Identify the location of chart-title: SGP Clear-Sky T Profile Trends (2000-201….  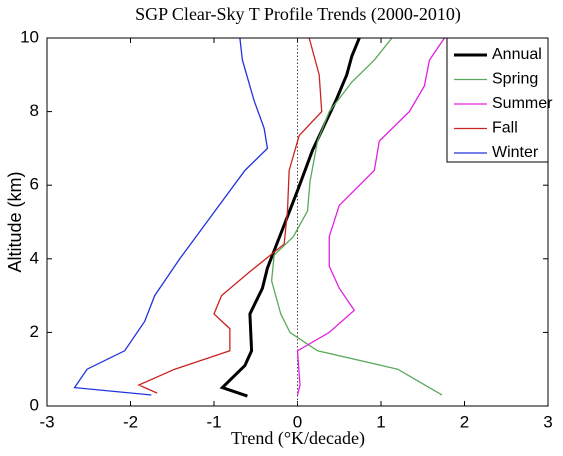
(298, 14).